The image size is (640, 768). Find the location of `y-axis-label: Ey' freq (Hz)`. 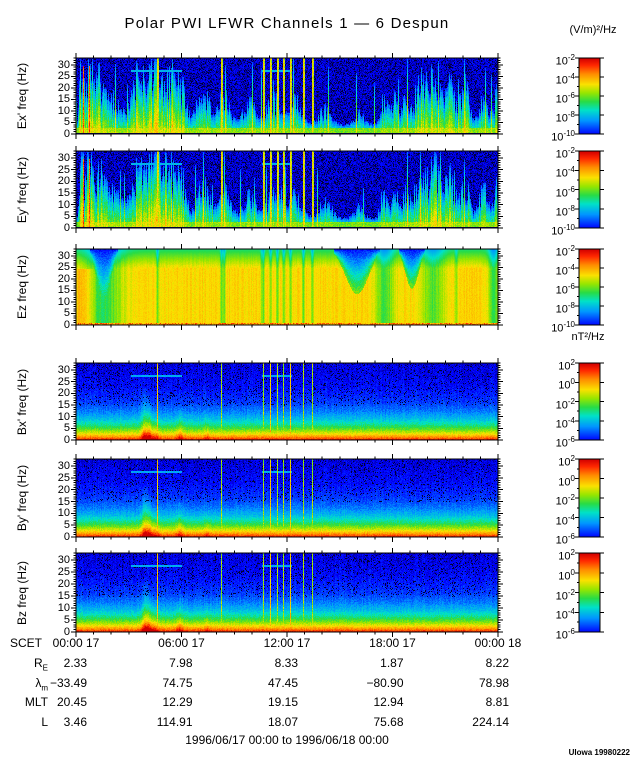

y-axis-label: Ey' freq (Hz) is located at coordinates (22, 189).